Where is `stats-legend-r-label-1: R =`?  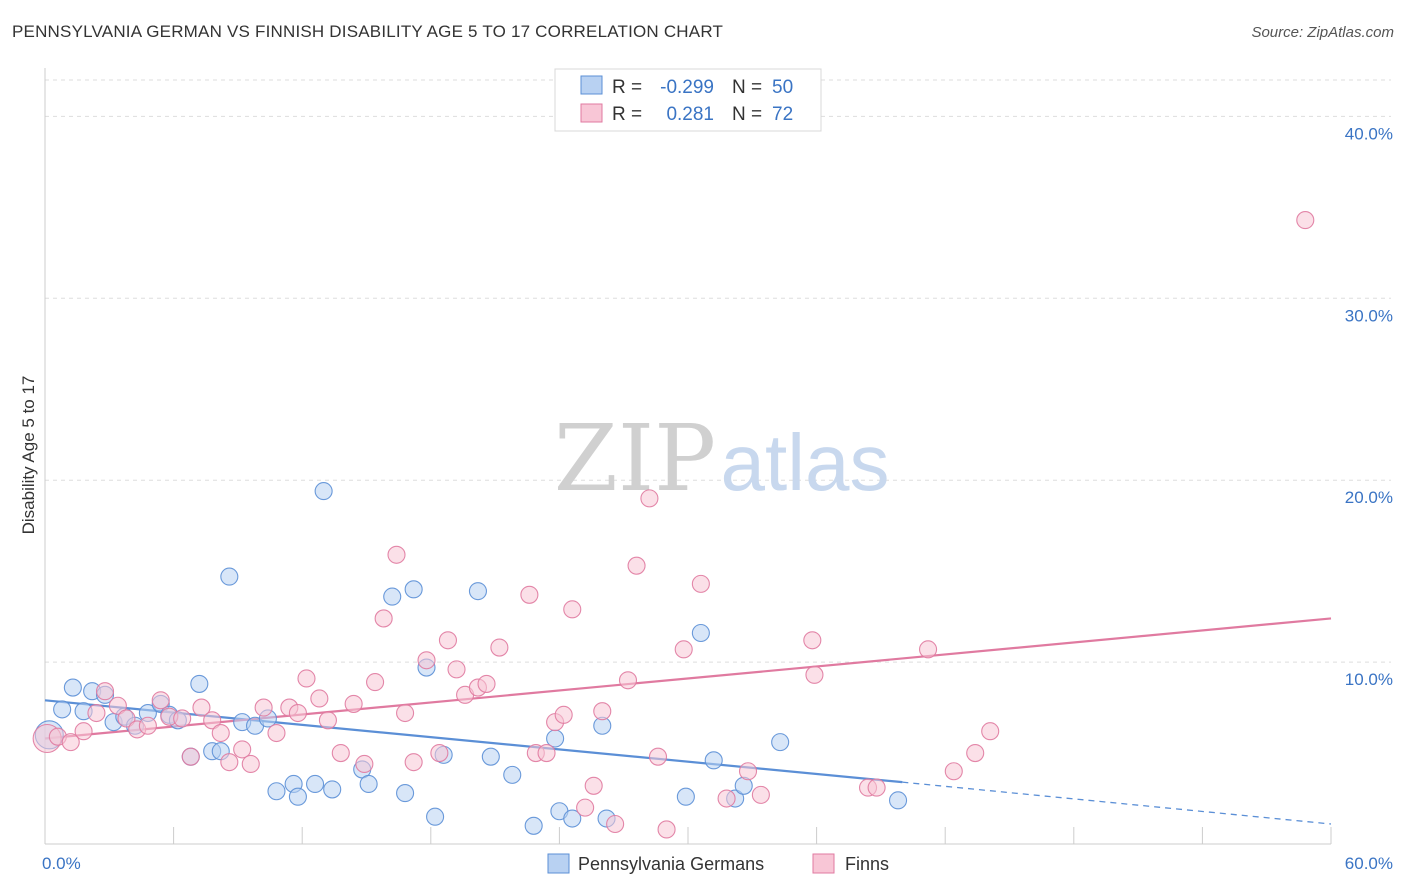 stats-legend-r-label-1: R = is located at coordinates (627, 114).